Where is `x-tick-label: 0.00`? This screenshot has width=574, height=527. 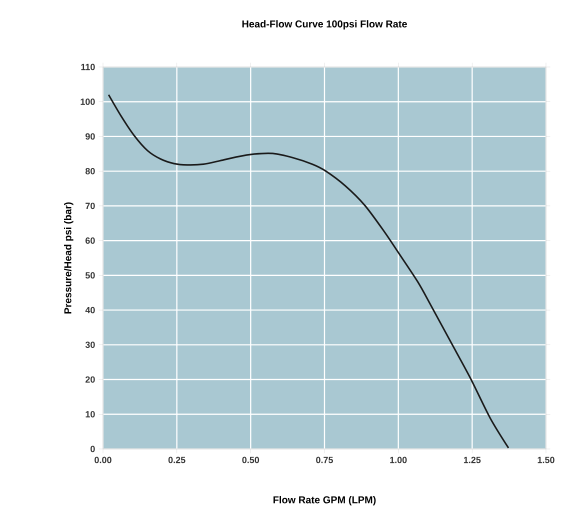
x-tick-label: 0.00 is located at coordinates (103, 460).